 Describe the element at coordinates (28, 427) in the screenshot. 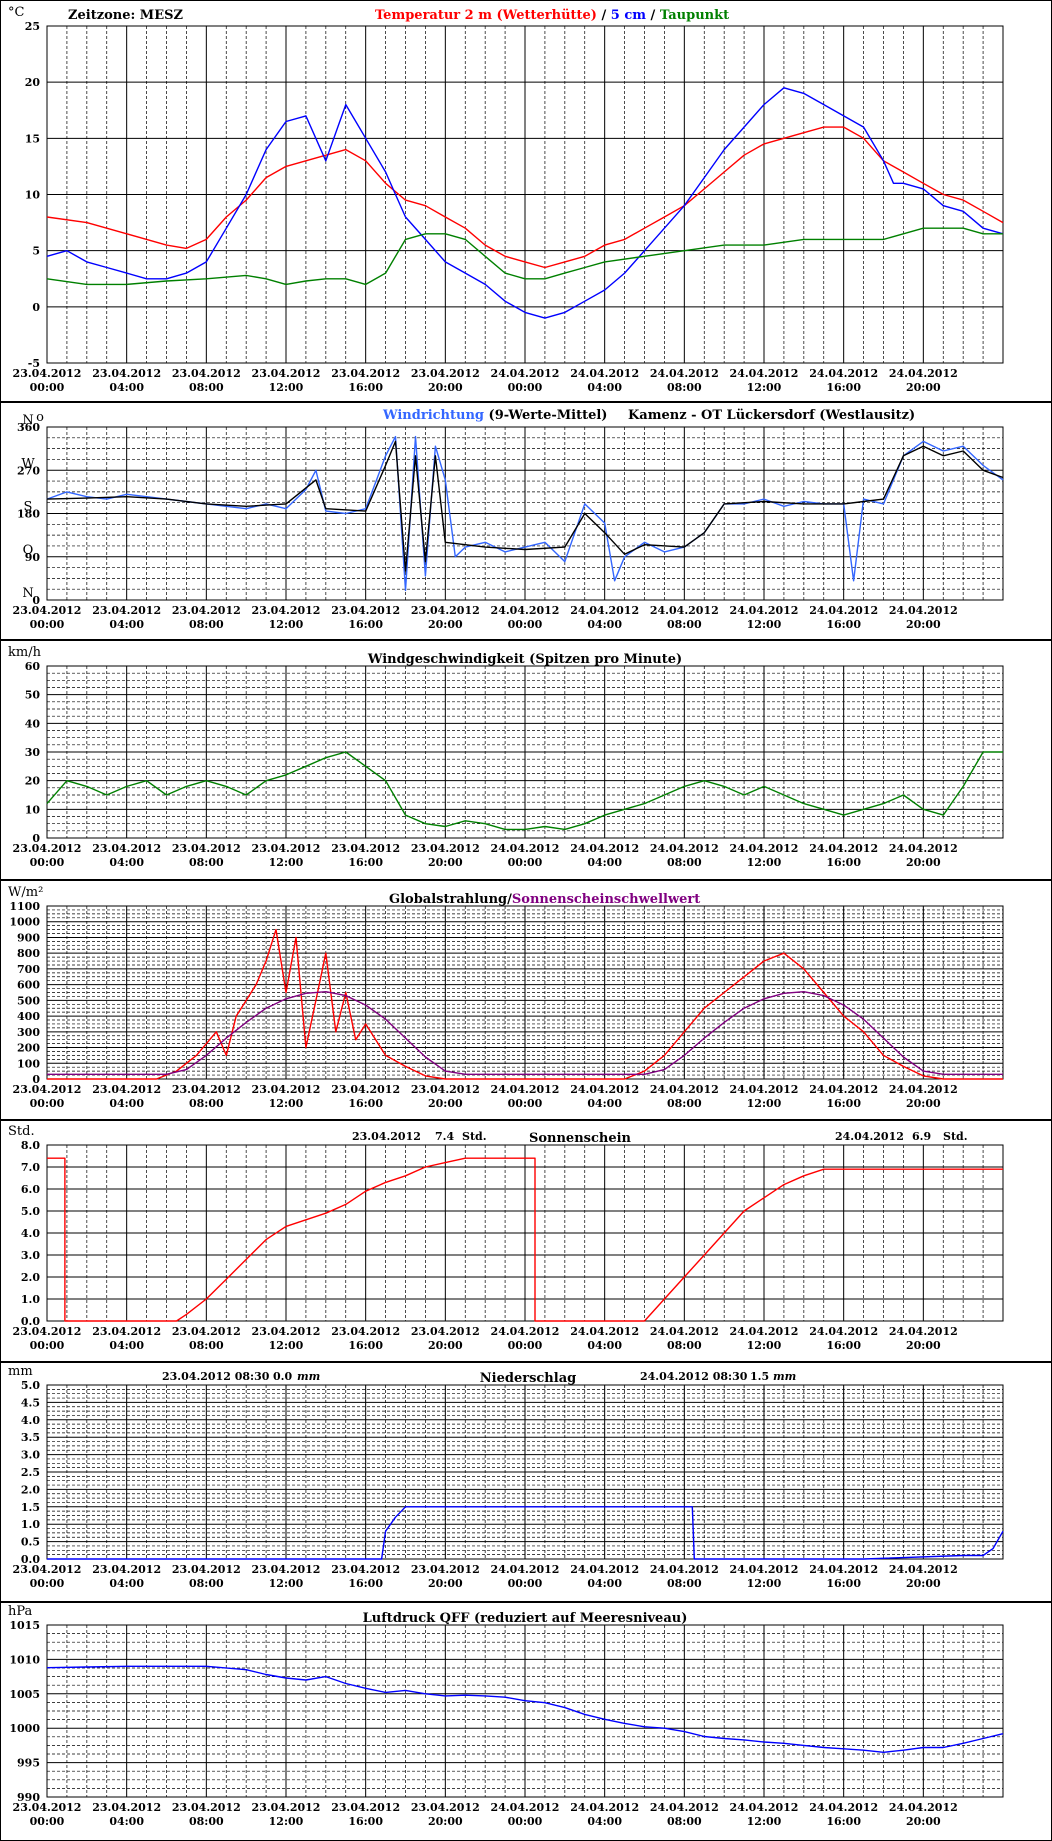

I see `y-tick-label: 360` at that location.